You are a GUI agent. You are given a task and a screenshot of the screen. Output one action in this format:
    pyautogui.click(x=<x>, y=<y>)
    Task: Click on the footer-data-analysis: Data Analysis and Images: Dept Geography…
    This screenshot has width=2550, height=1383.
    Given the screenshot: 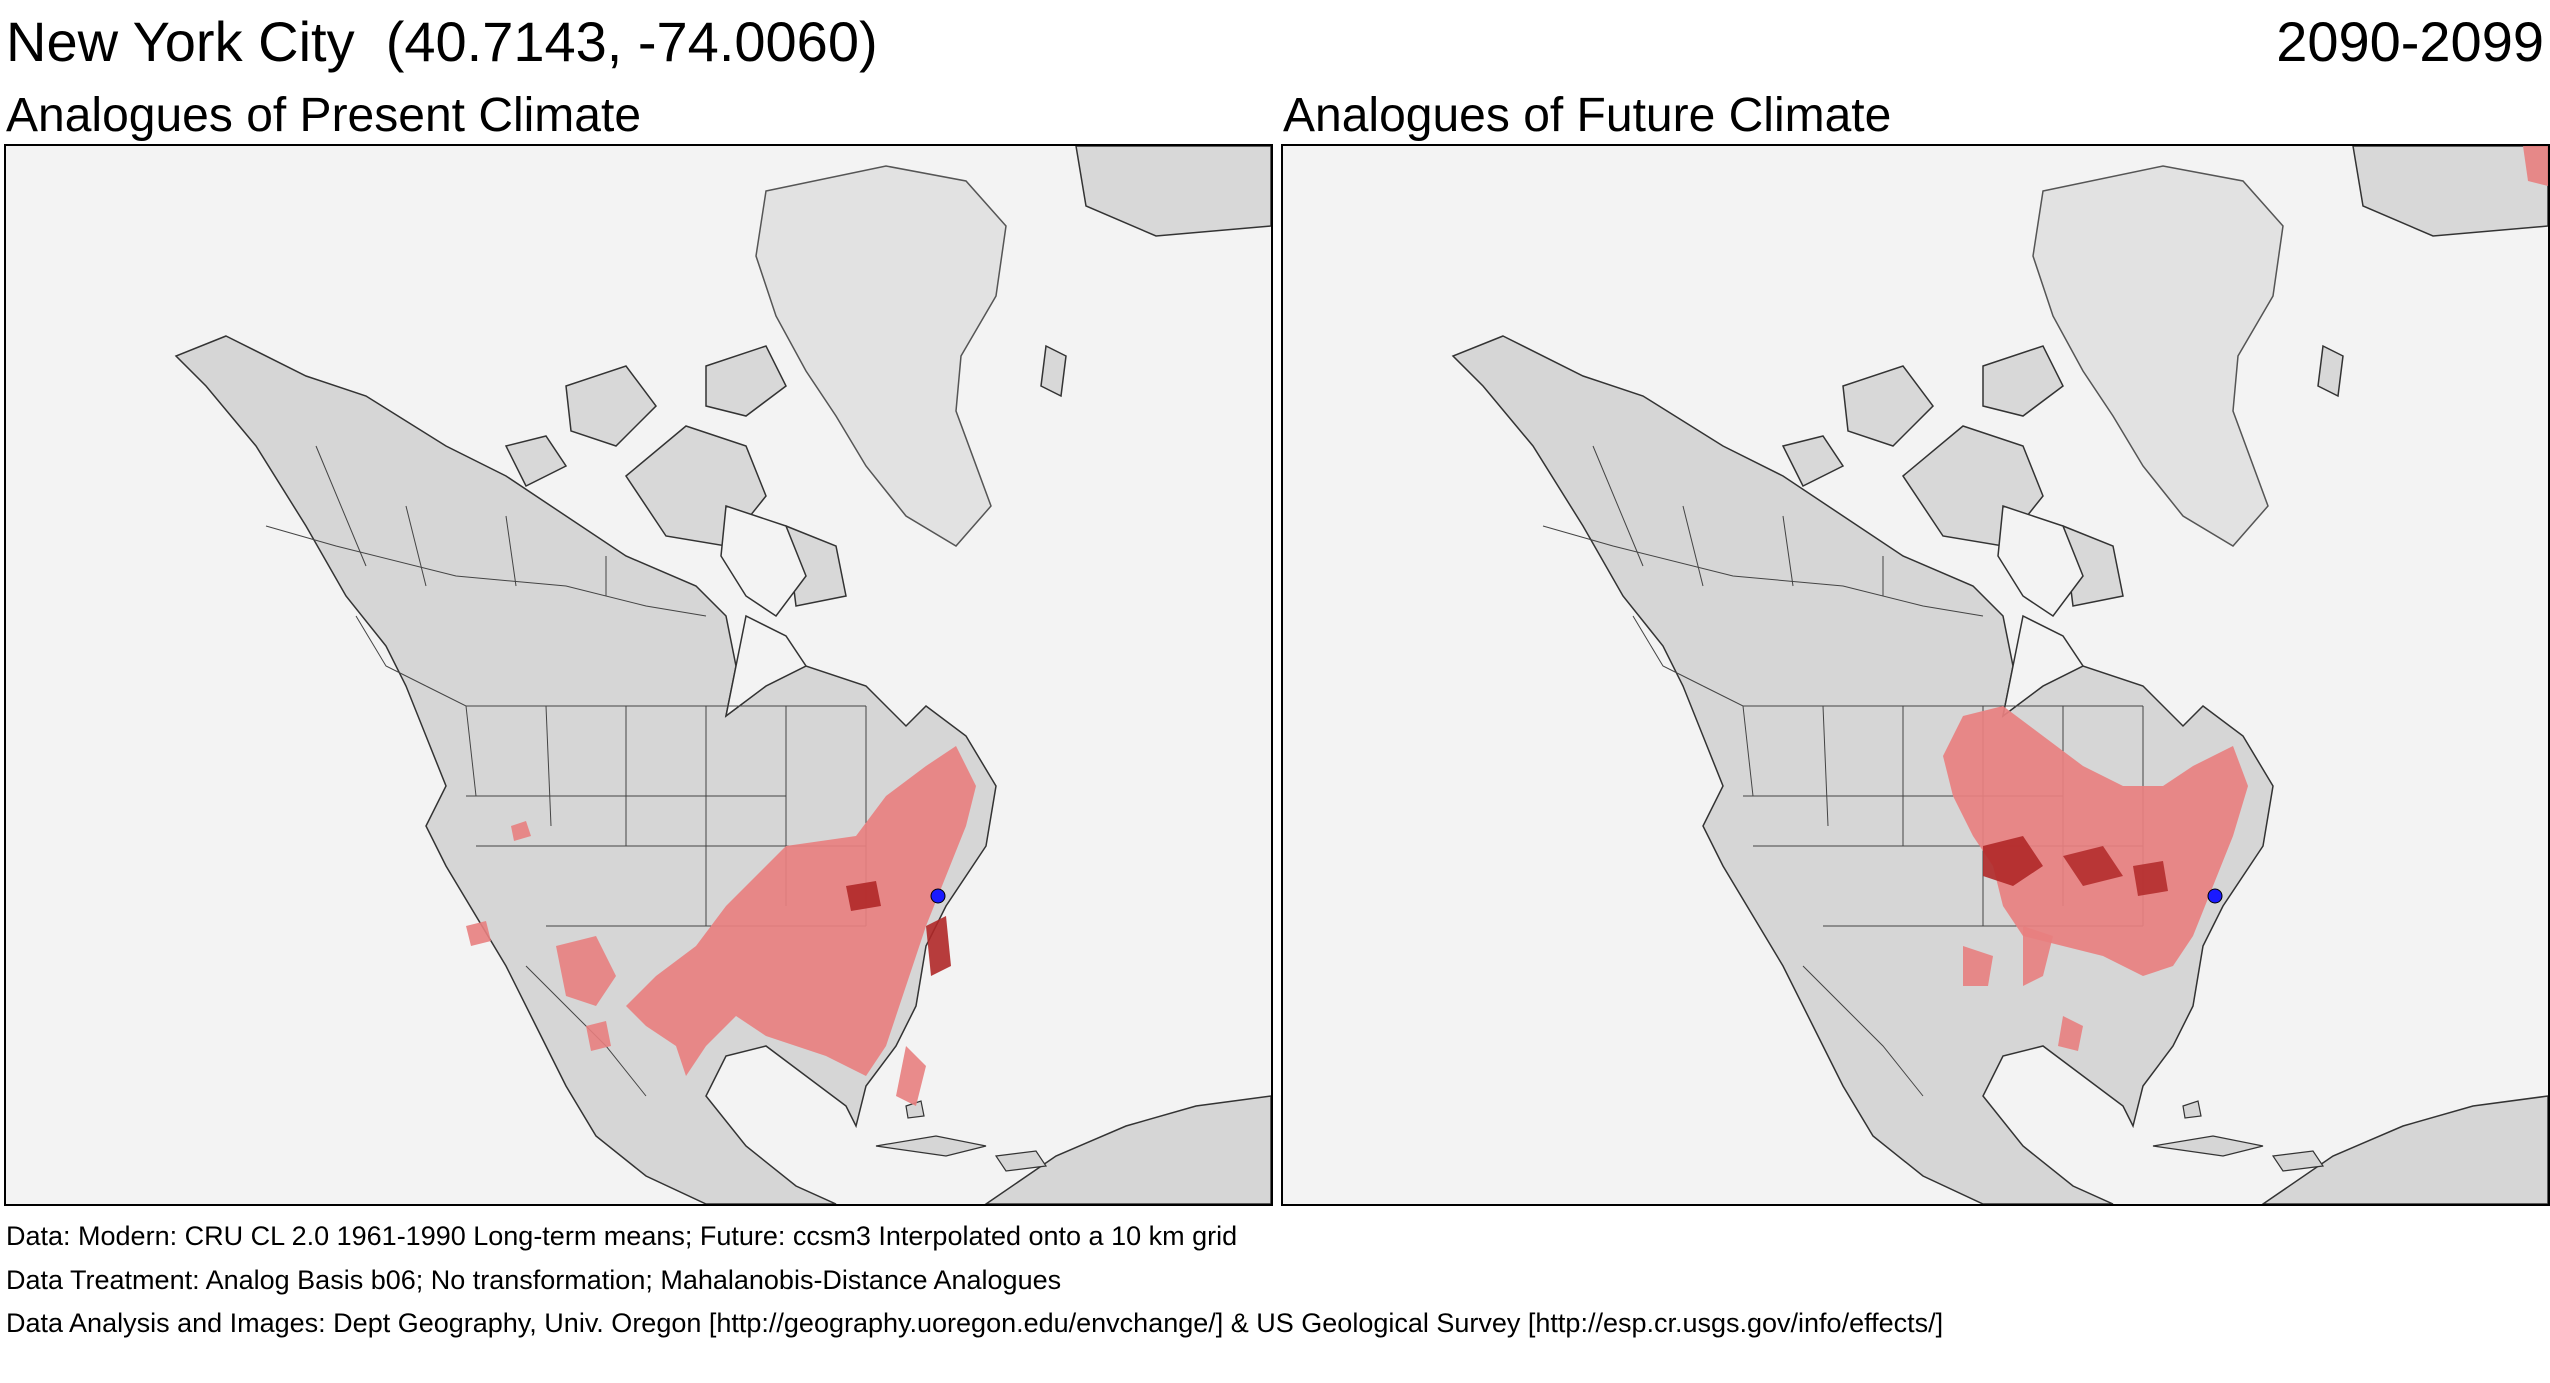 What is the action you would take?
    pyautogui.click(x=975, y=1323)
    